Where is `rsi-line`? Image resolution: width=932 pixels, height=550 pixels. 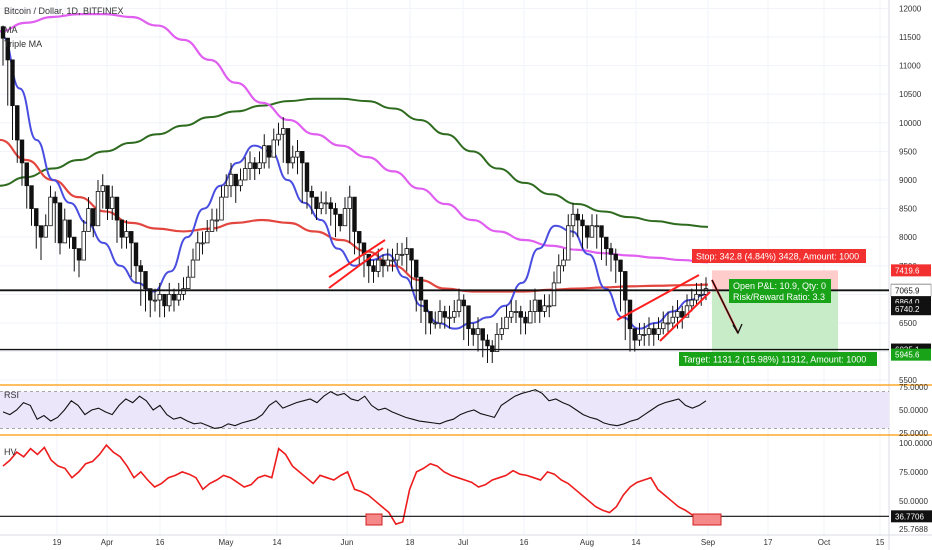
rsi-line is located at coordinates (354, 409).